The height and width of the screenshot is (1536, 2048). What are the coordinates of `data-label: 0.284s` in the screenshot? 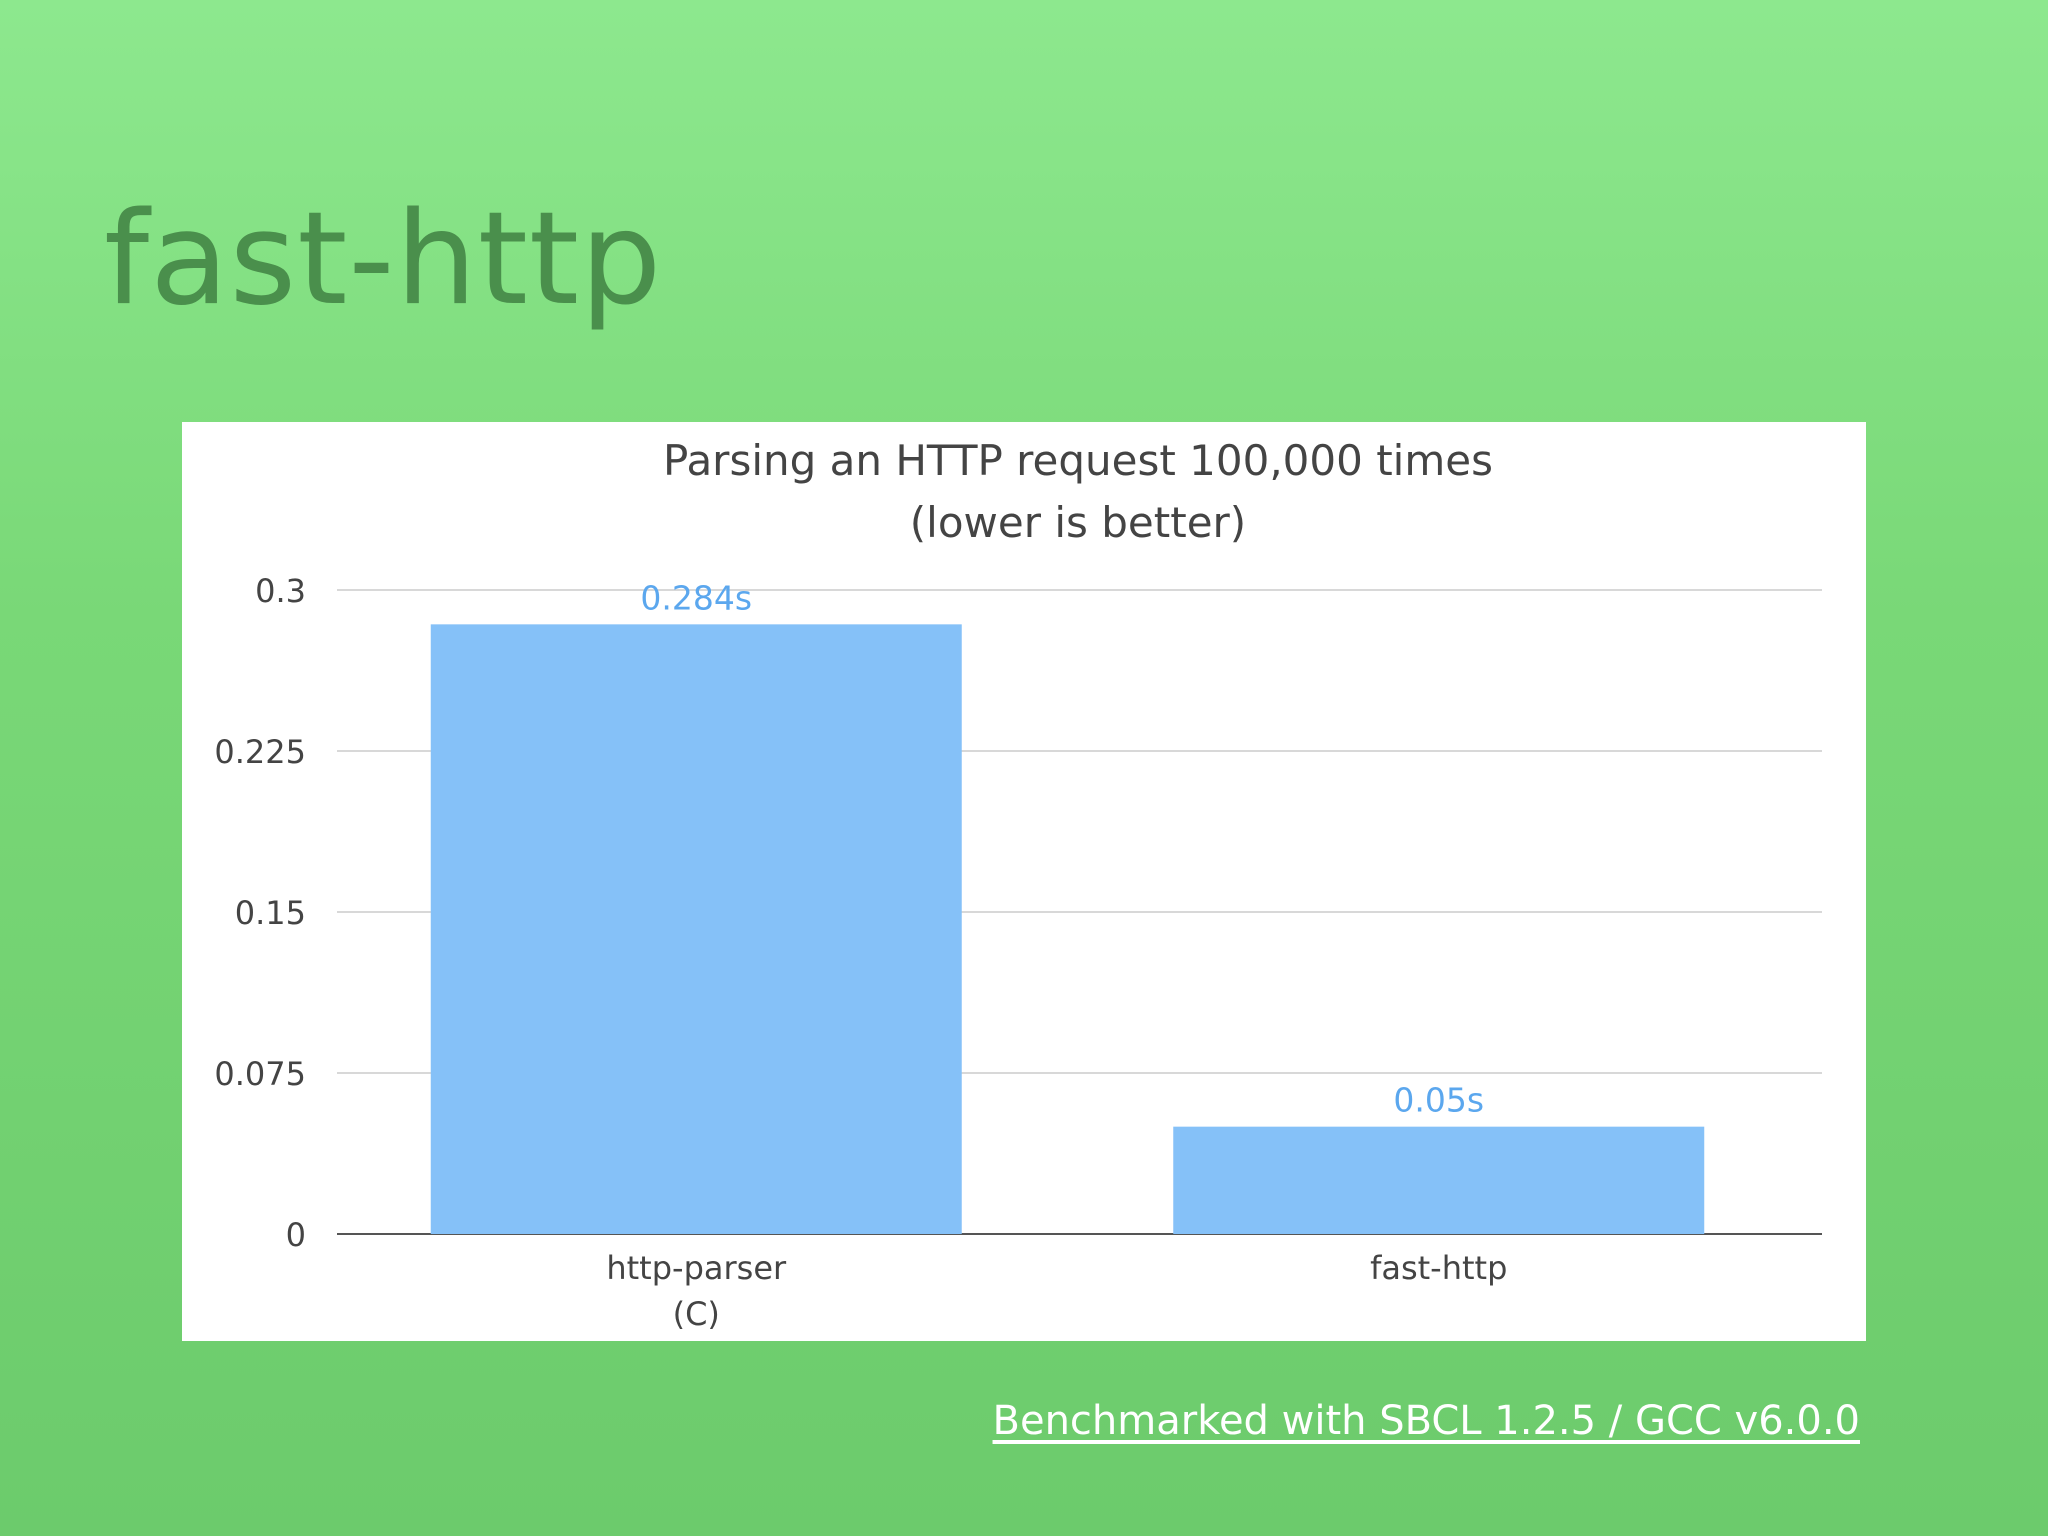 It's located at (696, 597).